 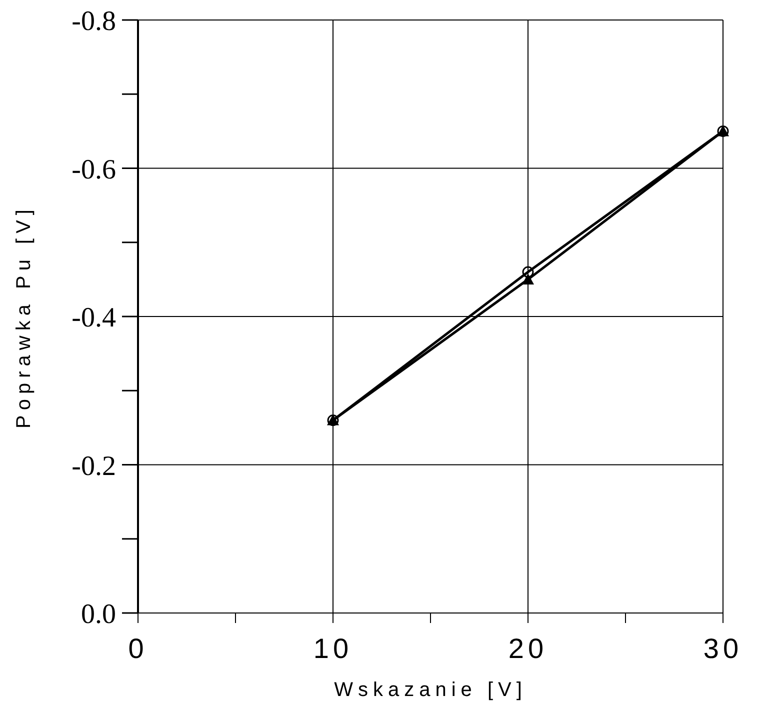 What do you see at coordinates (98, 614) in the screenshot?
I see `y-tick-label: 0.0` at bounding box center [98, 614].